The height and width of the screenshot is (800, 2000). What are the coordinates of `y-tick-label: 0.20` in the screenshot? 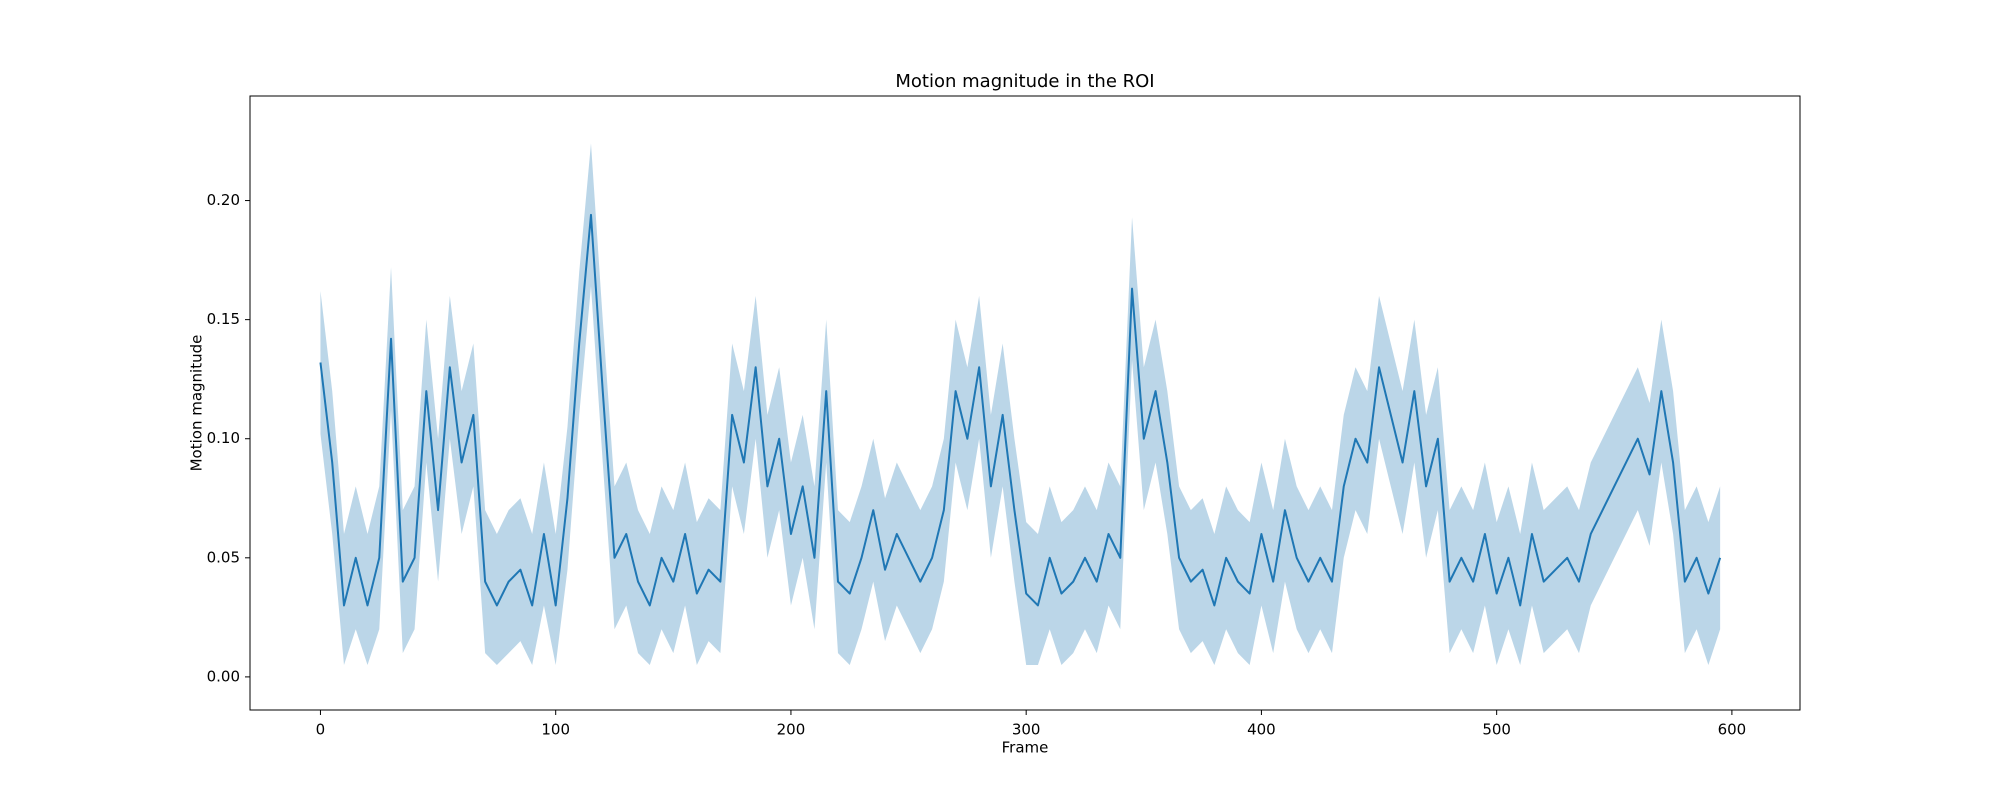 It's located at (223, 200).